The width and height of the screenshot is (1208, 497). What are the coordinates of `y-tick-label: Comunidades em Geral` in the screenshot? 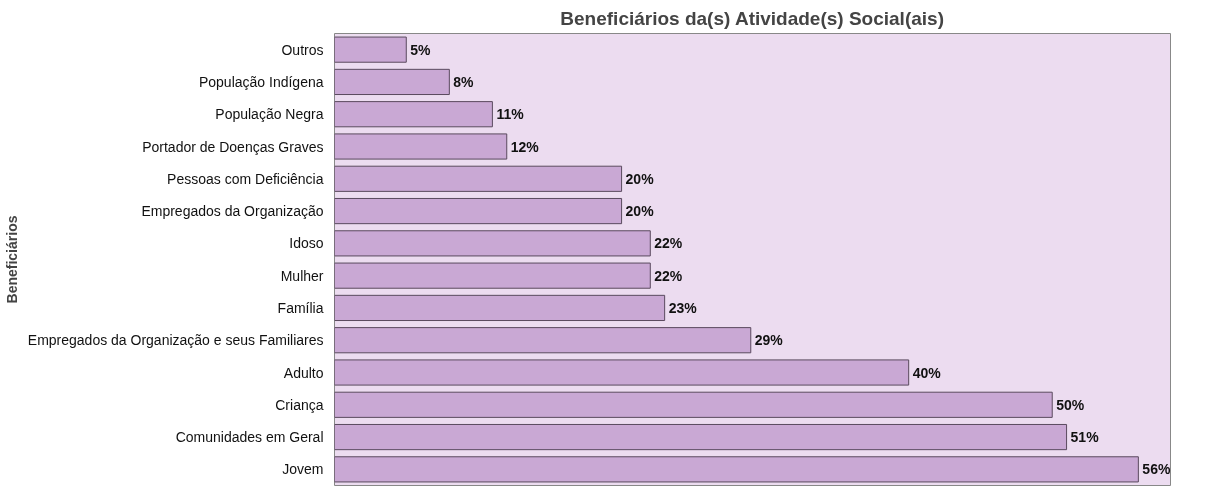 It's located at (249, 437).